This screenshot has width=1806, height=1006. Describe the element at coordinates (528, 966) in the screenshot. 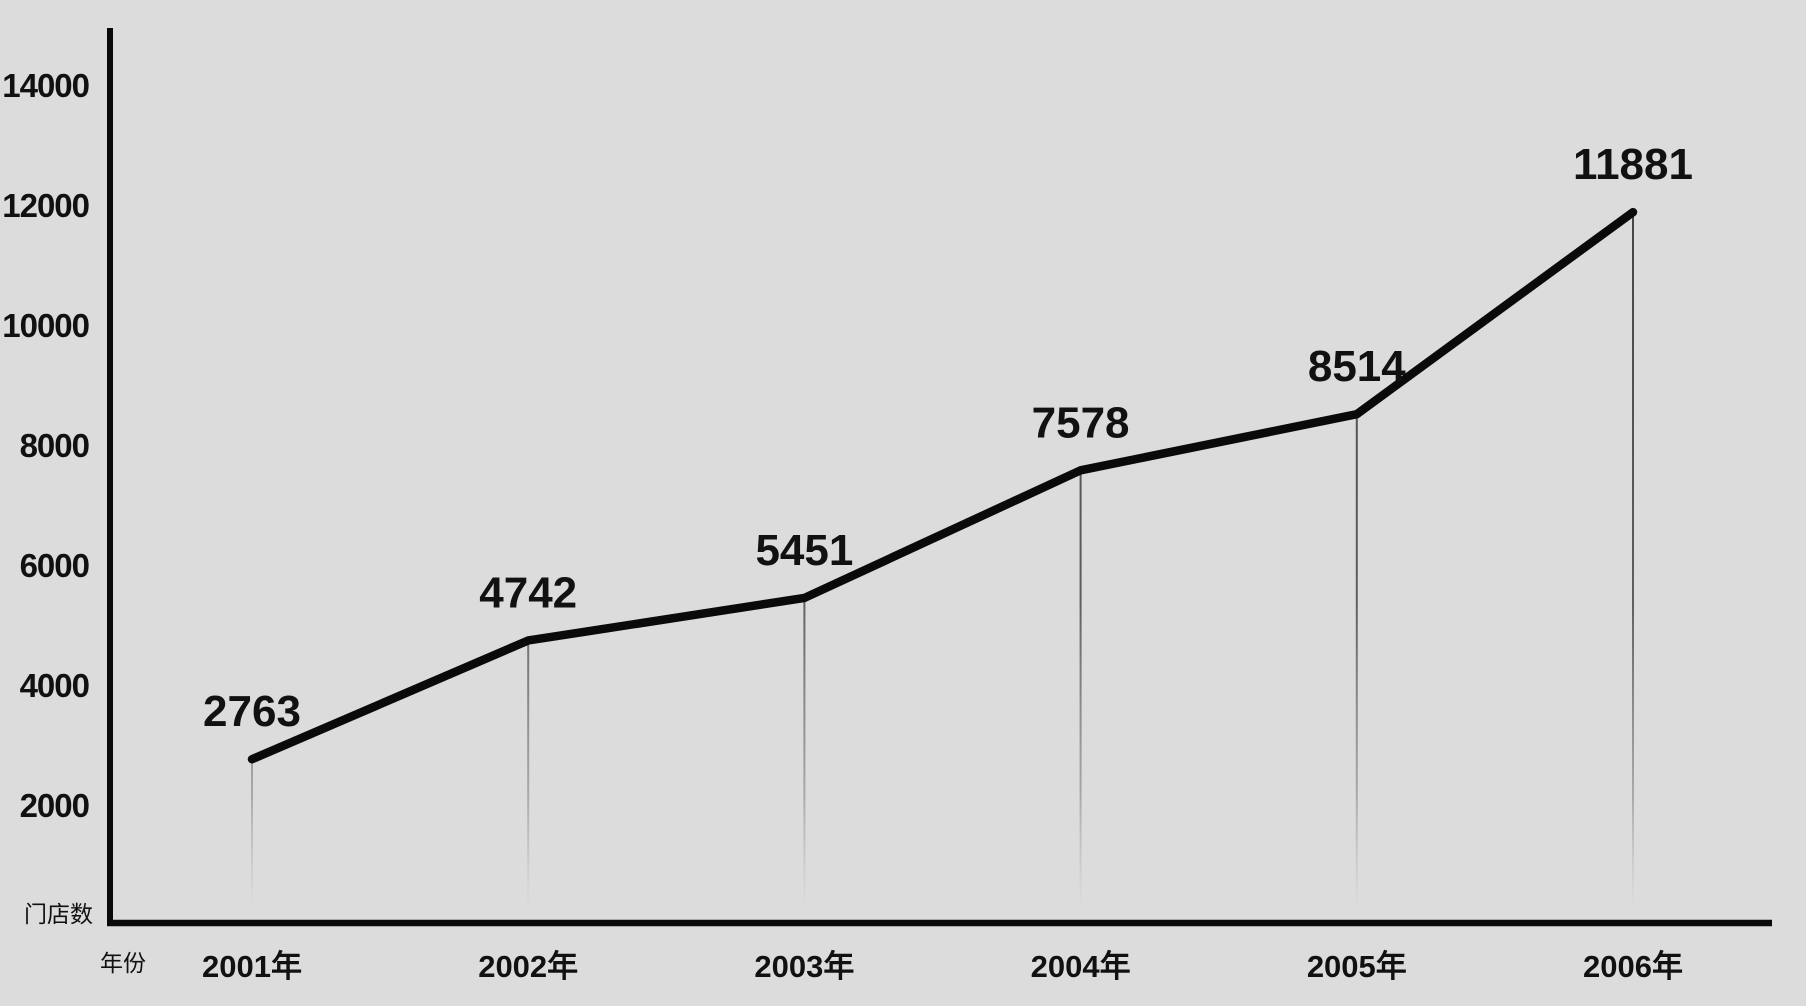

I see `x-tick-label: 2002年` at that location.